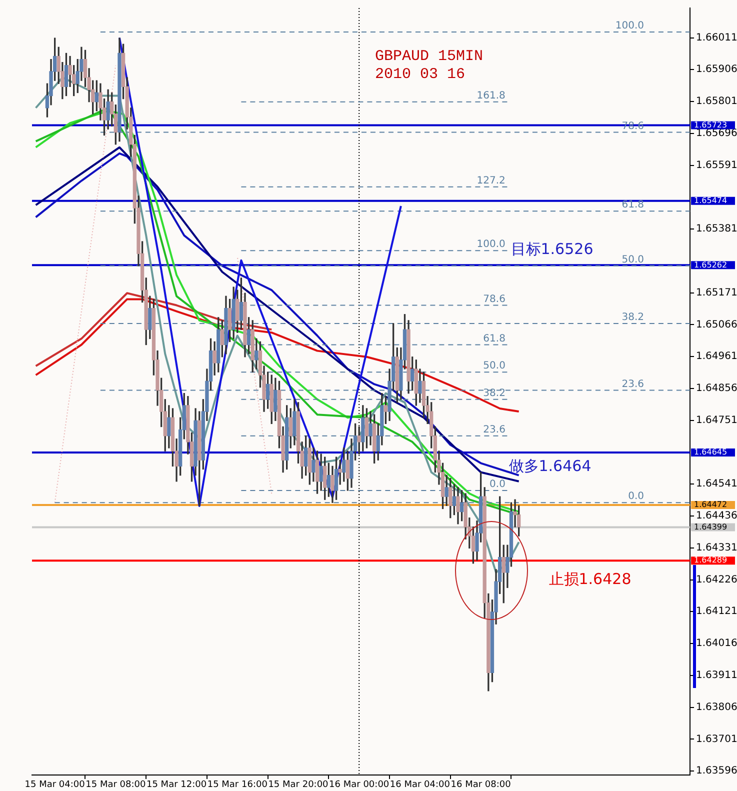 This screenshot has height=791, width=737. Describe the element at coordinates (359, 785) in the screenshot. I see `x-tick-label: 16 Mar 00:00` at that location.